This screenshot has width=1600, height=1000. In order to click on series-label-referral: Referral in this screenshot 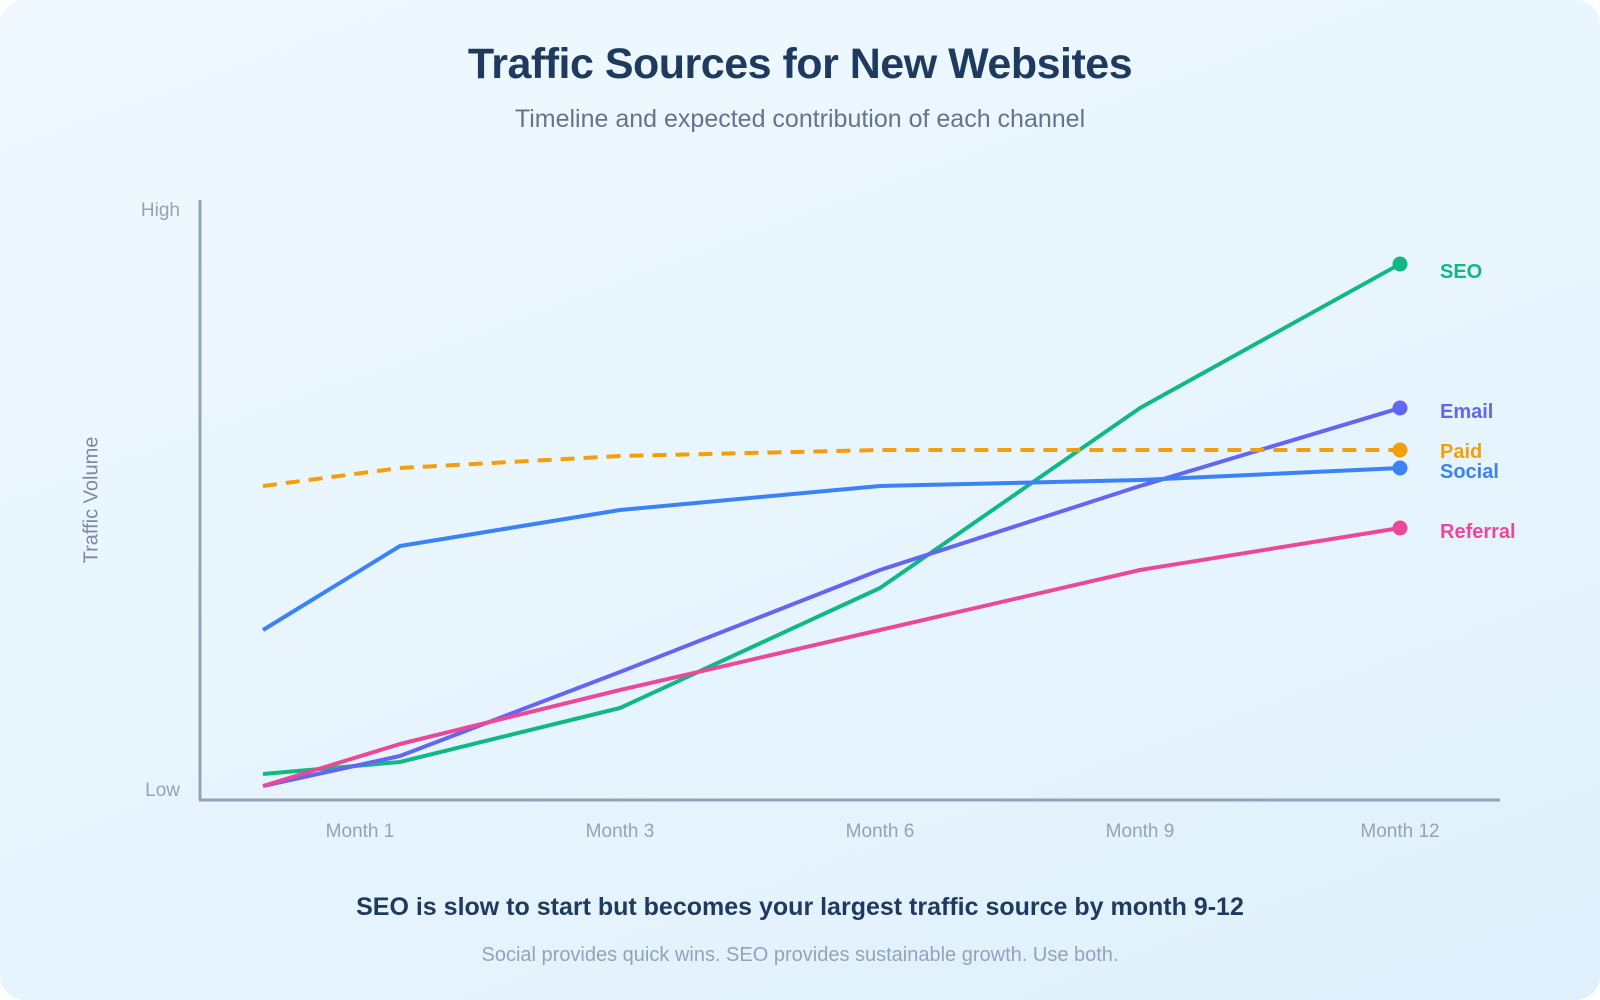, I will do `click(1478, 532)`.